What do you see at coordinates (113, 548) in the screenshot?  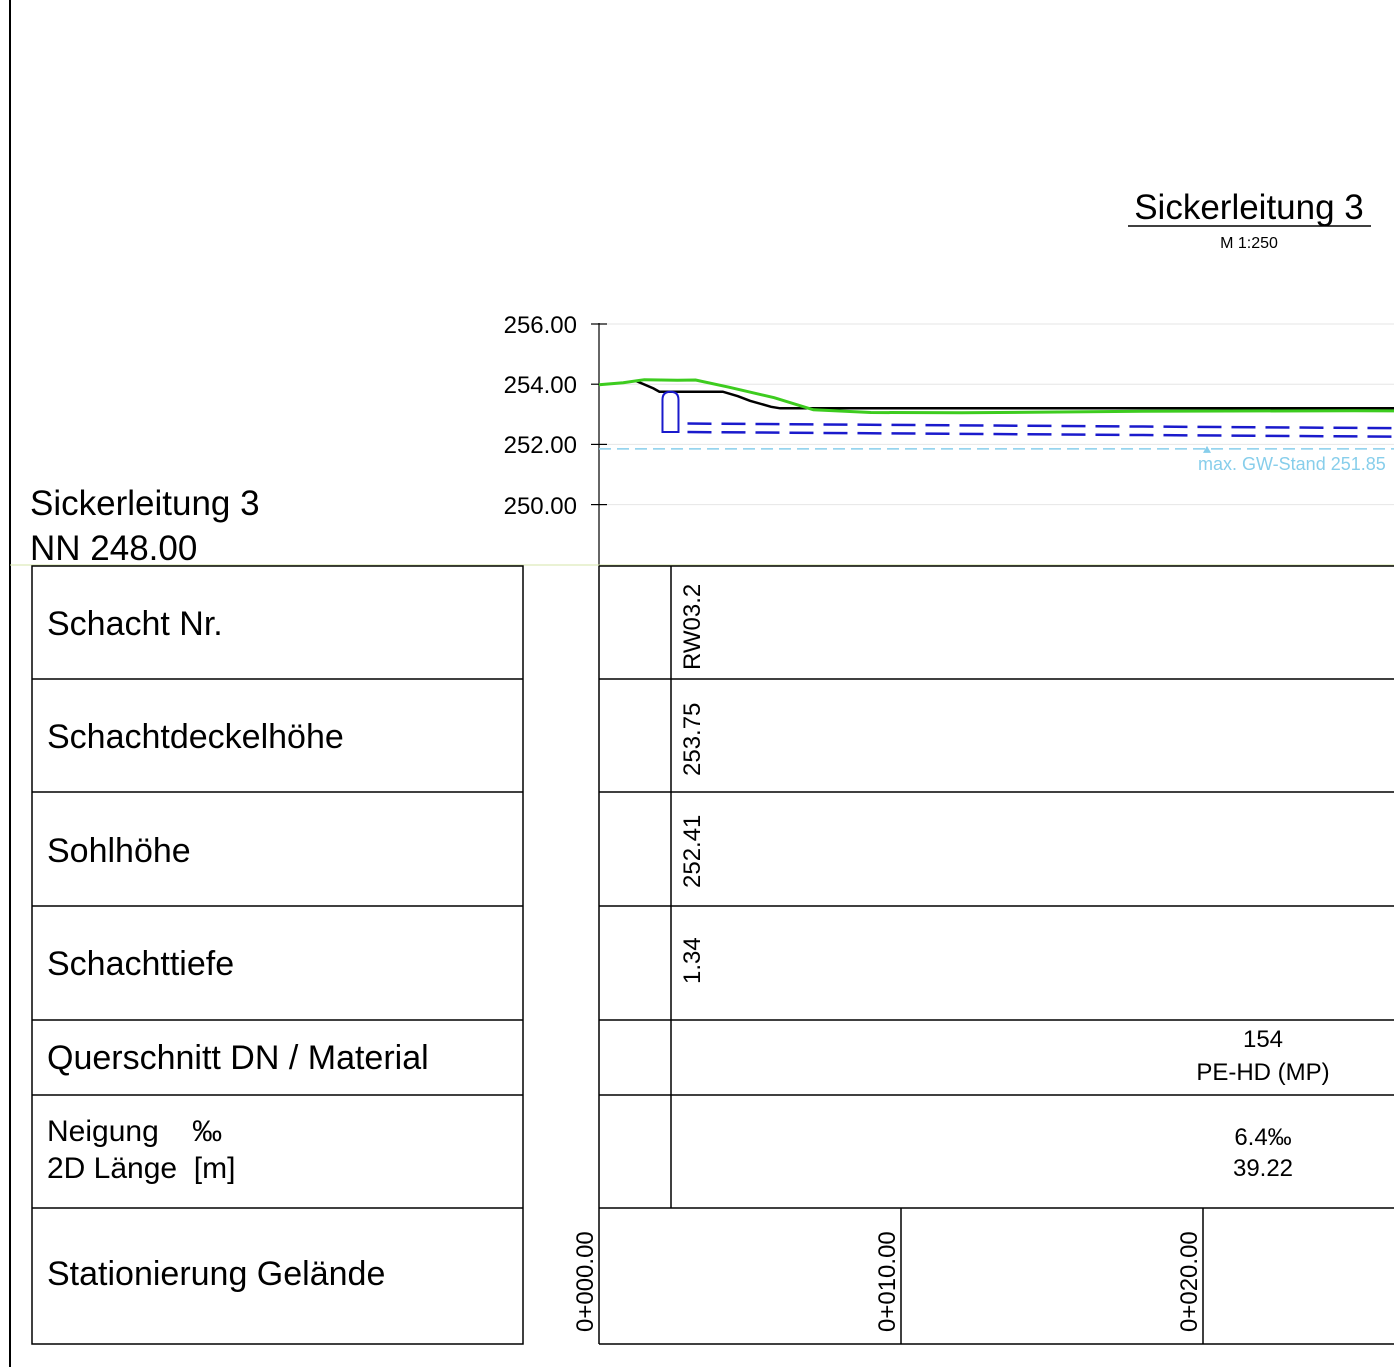 I see `datum-label: NN 248.00` at bounding box center [113, 548].